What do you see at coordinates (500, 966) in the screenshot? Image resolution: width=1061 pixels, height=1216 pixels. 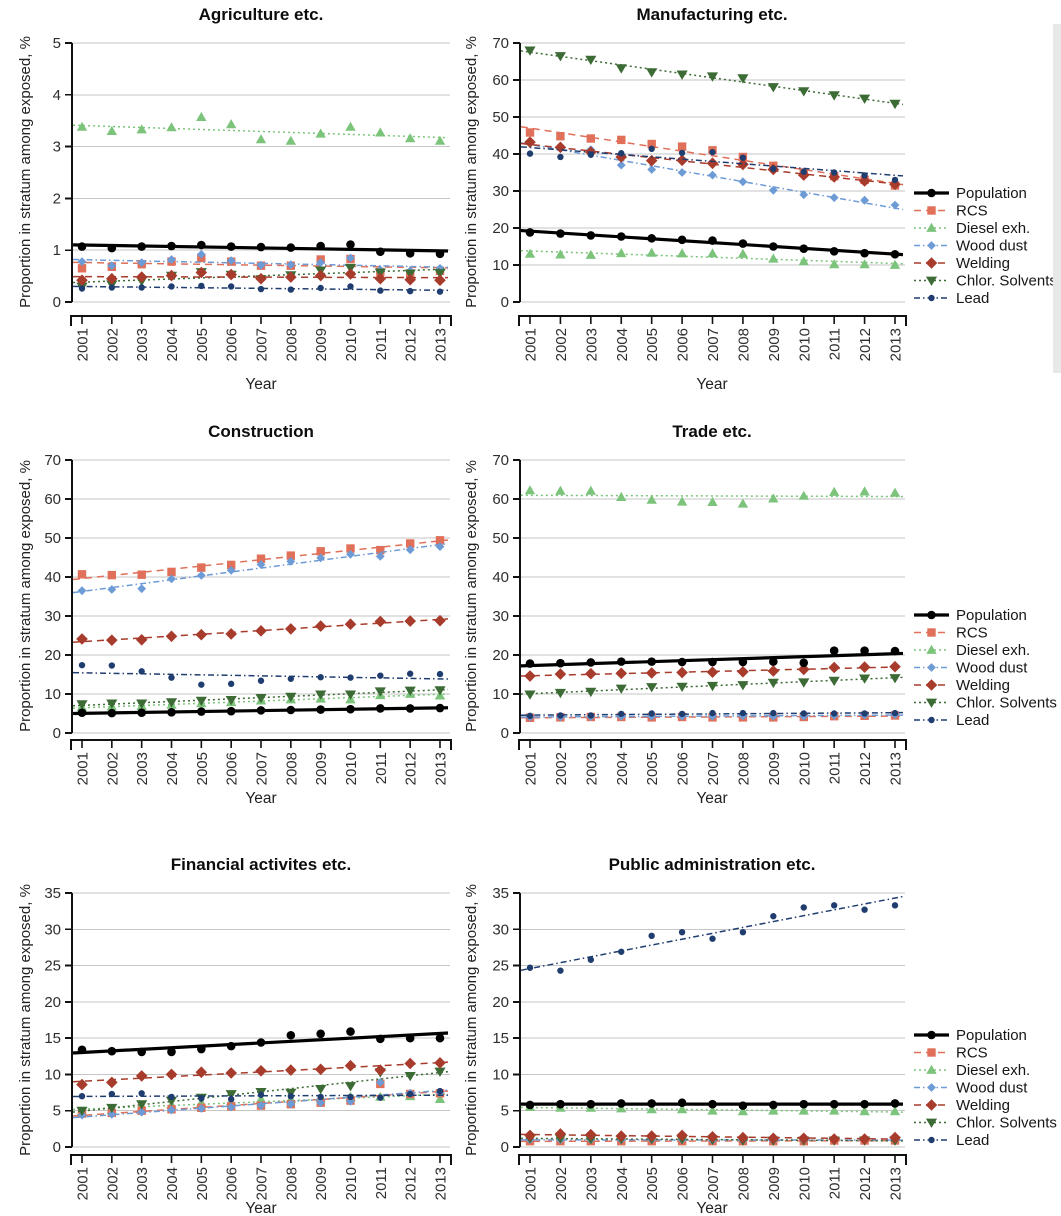 I see `y-tick-label: 25` at bounding box center [500, 966].